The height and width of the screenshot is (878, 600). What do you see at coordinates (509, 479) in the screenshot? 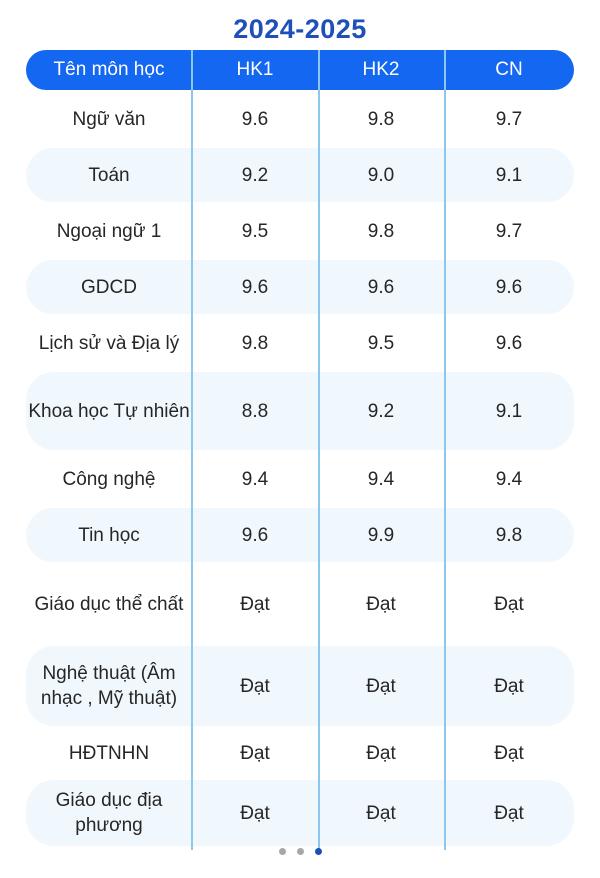
I see `score-cn: 9.4` at bounding box center [509, 479].